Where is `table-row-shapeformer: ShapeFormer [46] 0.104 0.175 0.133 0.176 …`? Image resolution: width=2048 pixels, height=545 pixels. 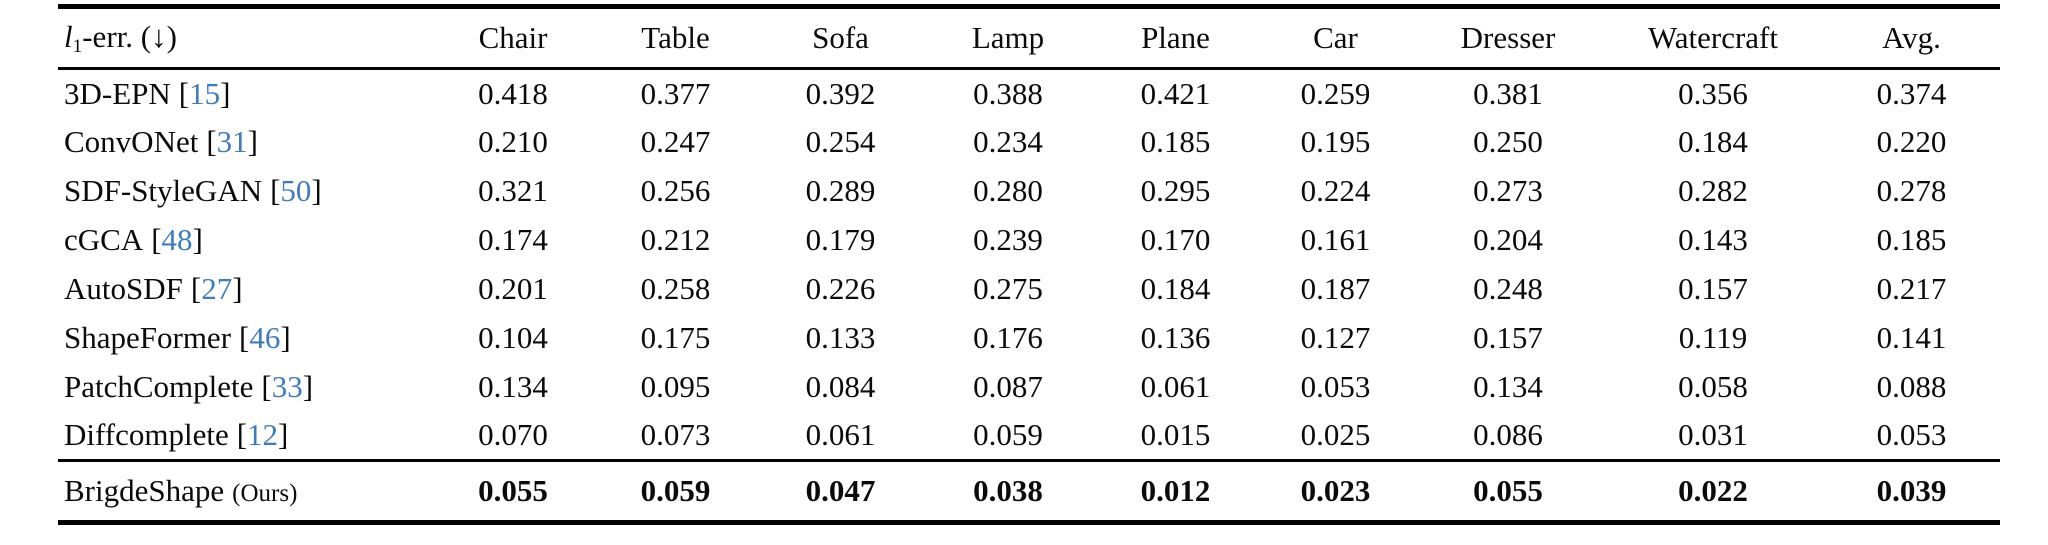
table-row-shapeformer: ShapeFormer [46] 0.104 0.175 0.133 0.176 … is located at coordinates (1029, 338).